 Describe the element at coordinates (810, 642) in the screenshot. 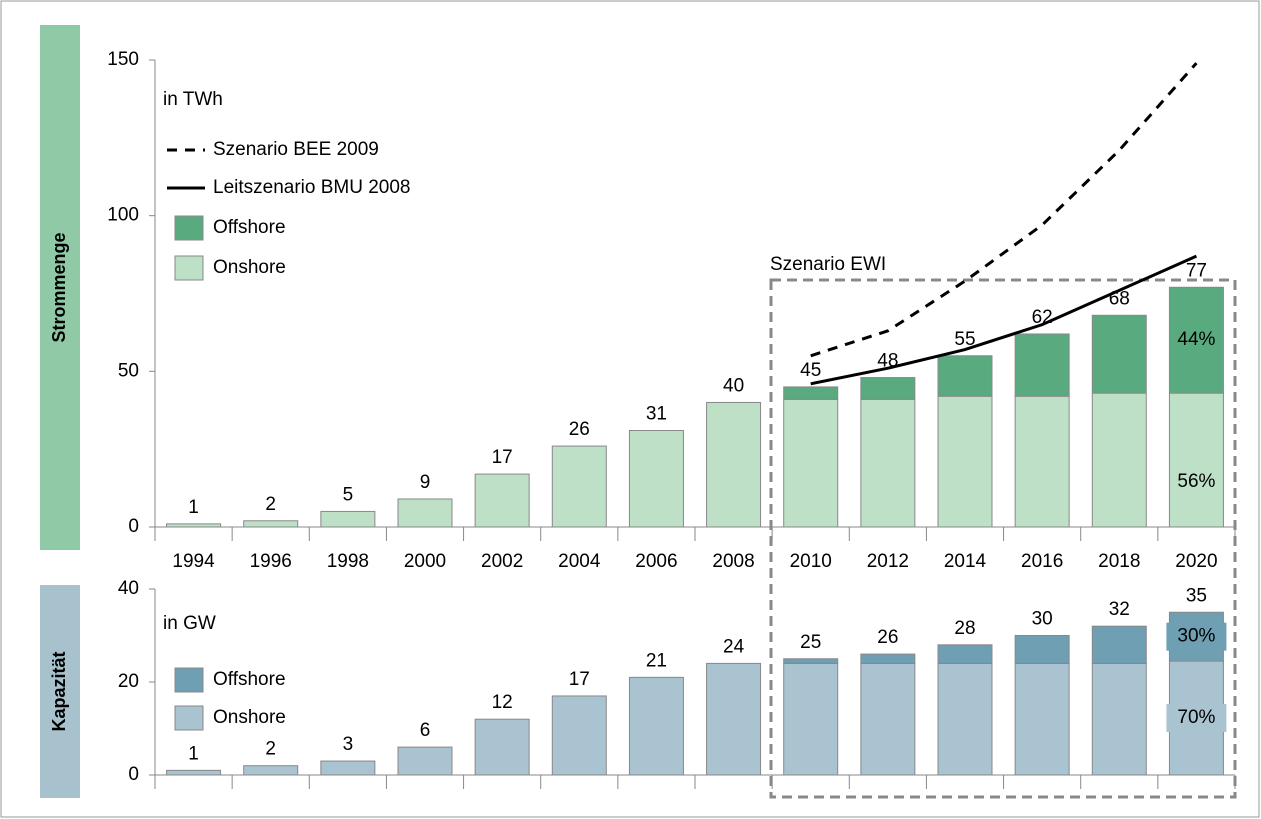

I see `total-label: 25` at that location.